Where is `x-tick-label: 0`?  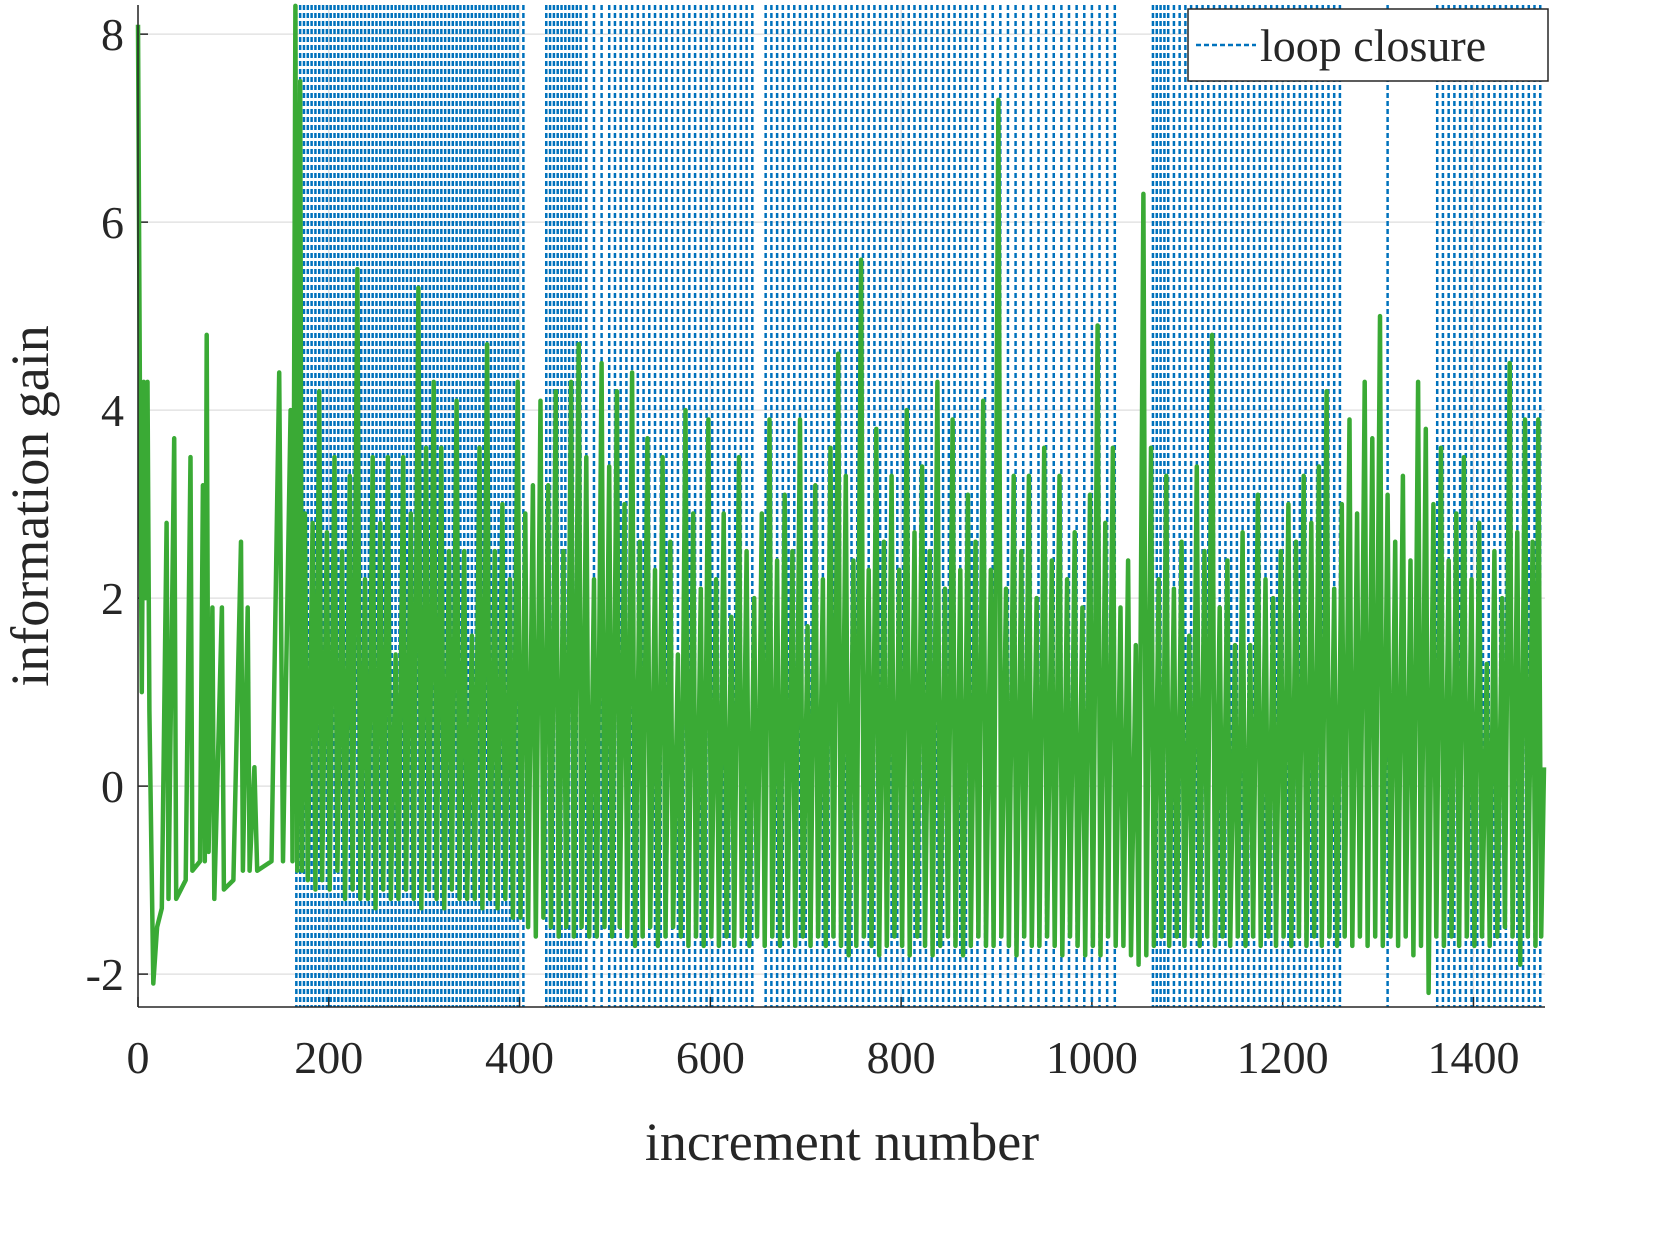 x-tick-label: 0 is located at coordinates (138, 1057).